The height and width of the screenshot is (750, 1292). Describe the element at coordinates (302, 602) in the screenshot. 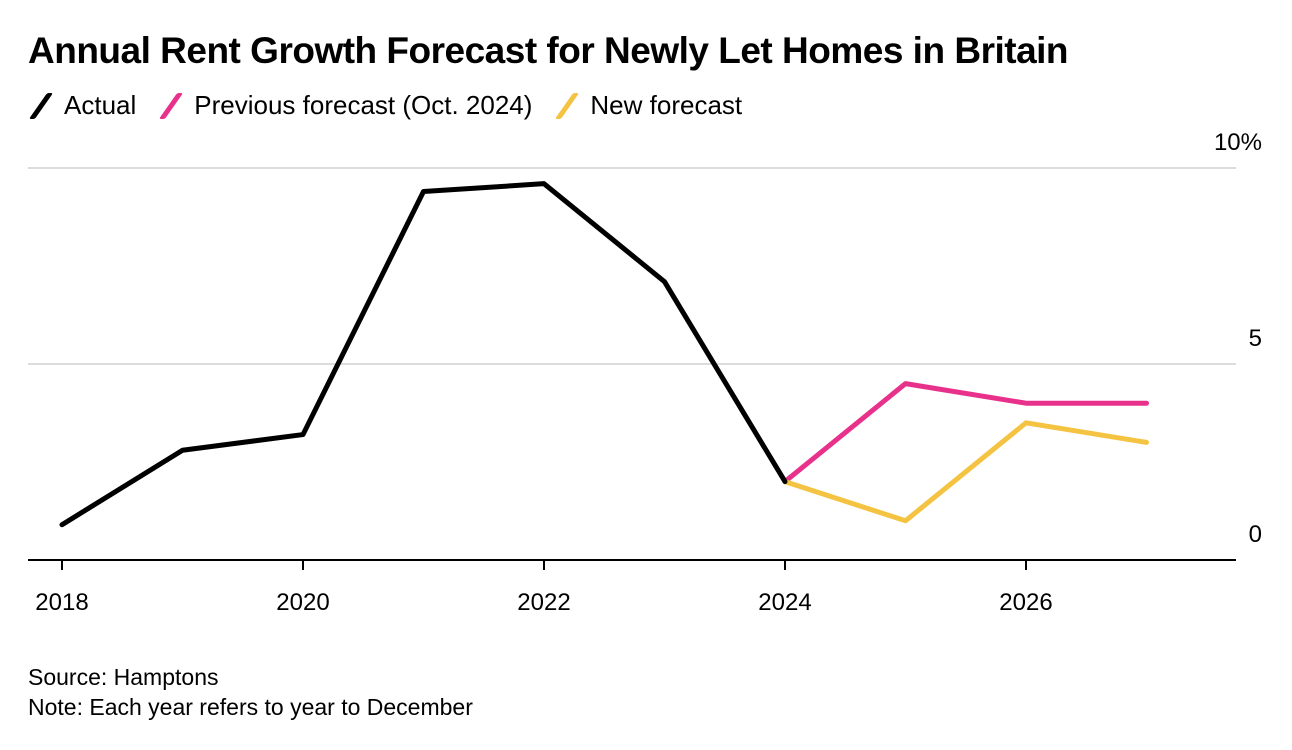

I see `x-tick-label: 2020` at that location.